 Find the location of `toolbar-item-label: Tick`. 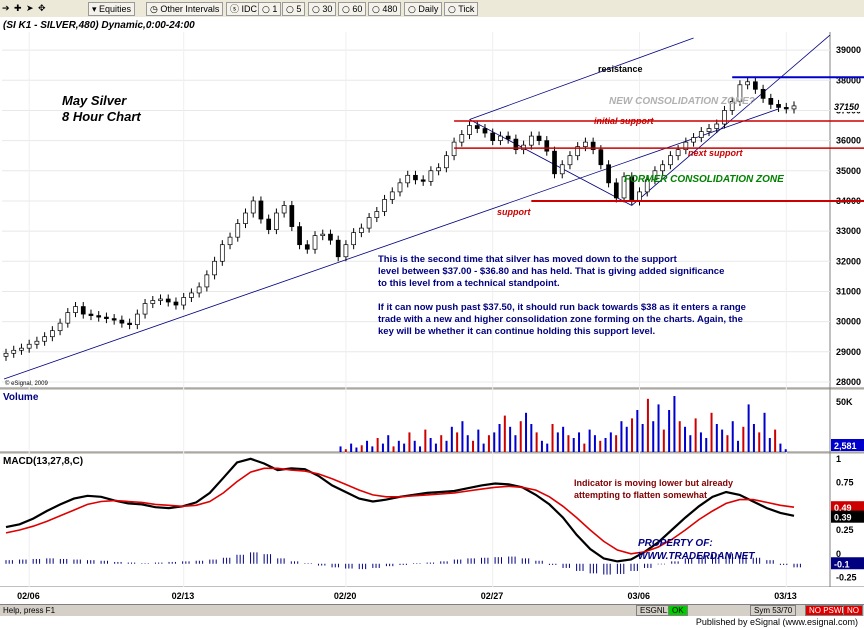

toolbar-item-label: Tick is located at coordinates (465, 9).